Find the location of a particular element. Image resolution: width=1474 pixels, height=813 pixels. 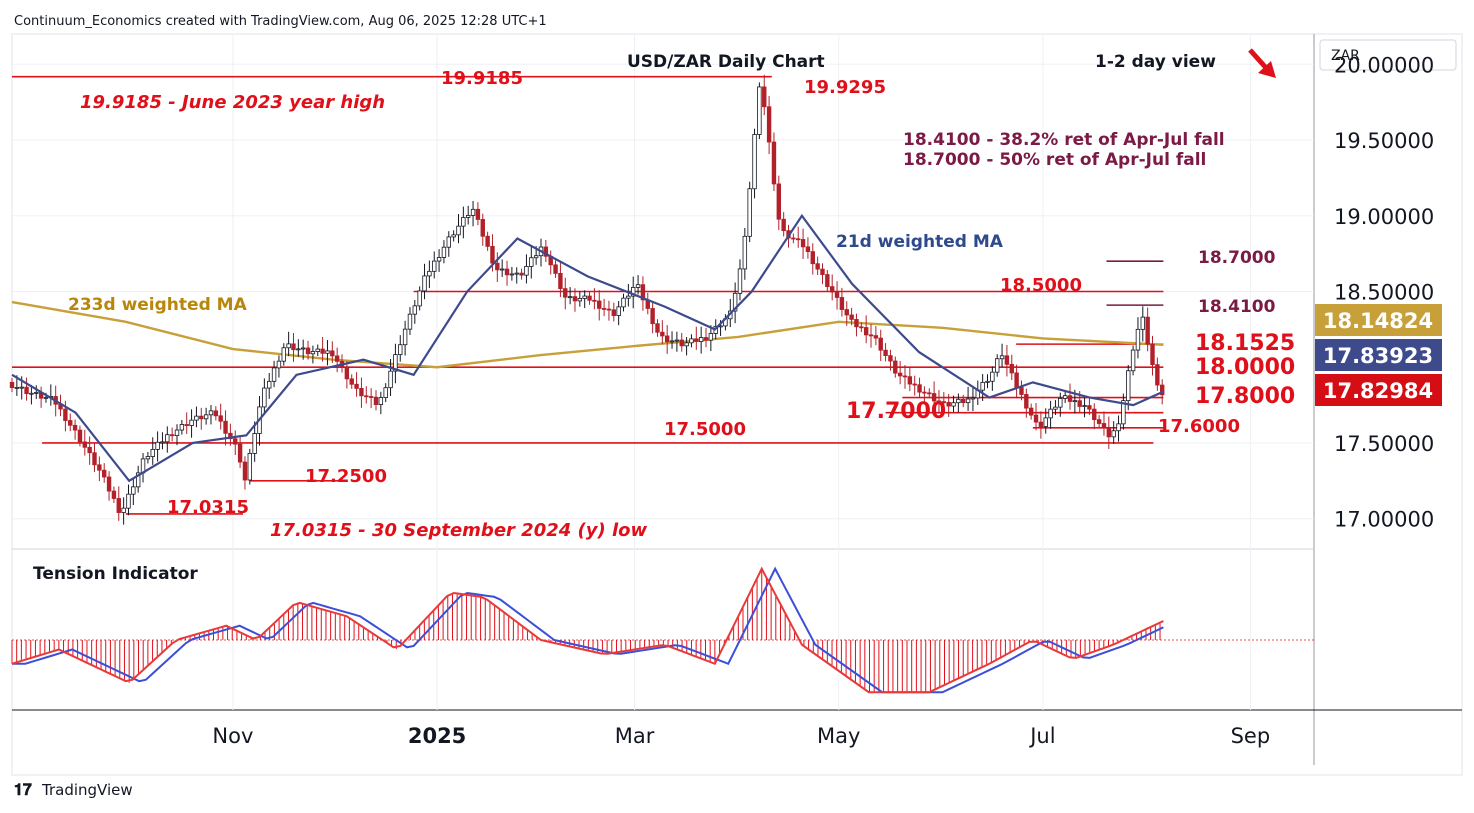

level-label-17-2500: 17.2500 is located at coordinates (346, 476).